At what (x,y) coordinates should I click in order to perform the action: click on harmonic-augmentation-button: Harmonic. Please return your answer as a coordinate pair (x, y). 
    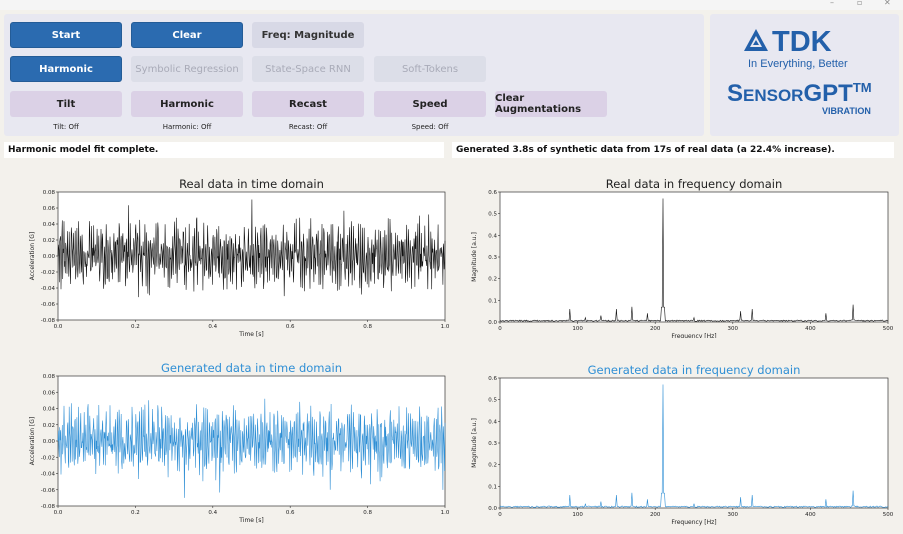
    Looking at the image, I should click on (187, 104).